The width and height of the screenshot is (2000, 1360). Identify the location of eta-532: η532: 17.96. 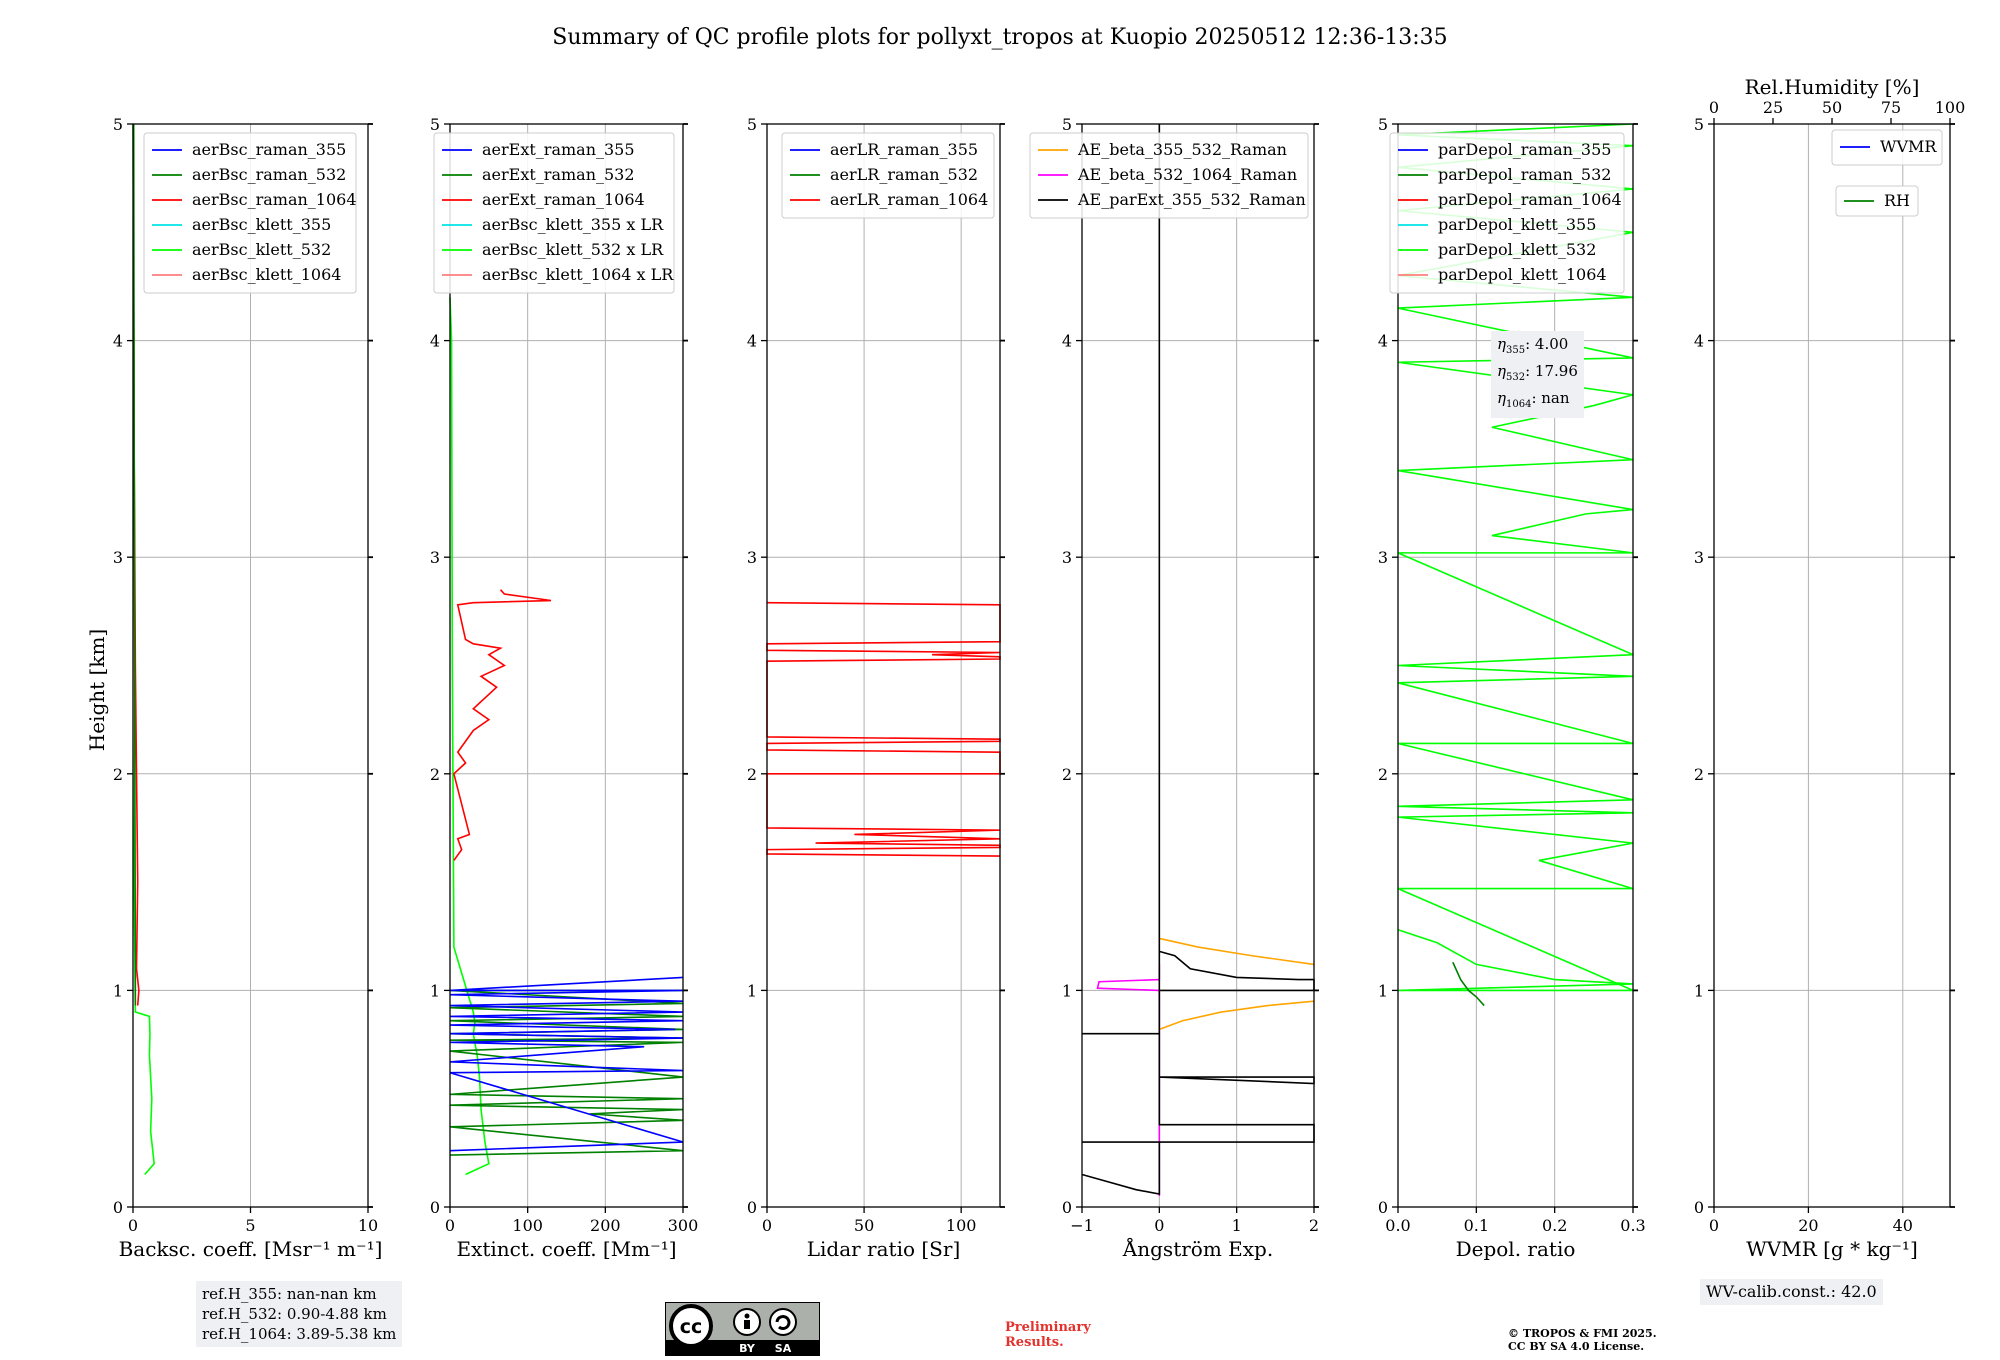
(1537, 372).